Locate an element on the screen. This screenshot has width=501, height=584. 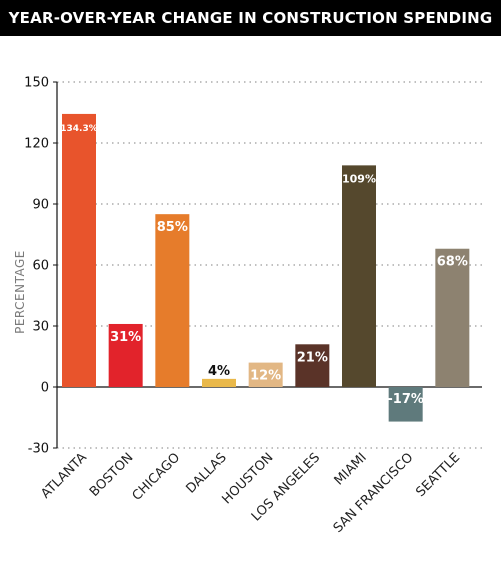
data-label: 21% is located at coordinates (312, 357).